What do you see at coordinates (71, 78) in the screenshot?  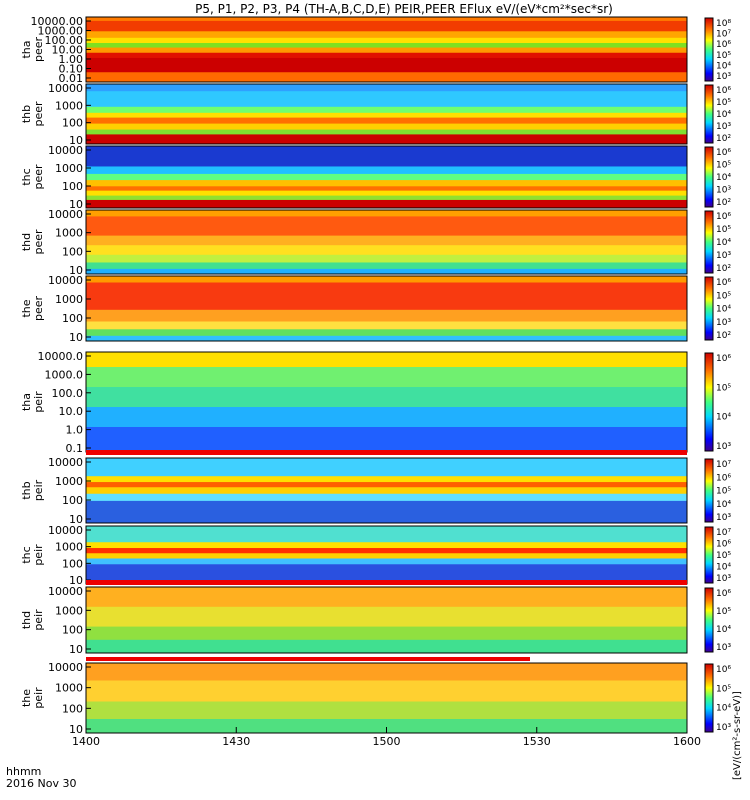 I see `y-tick-label: 0.01` at bounding box center [71, 78].